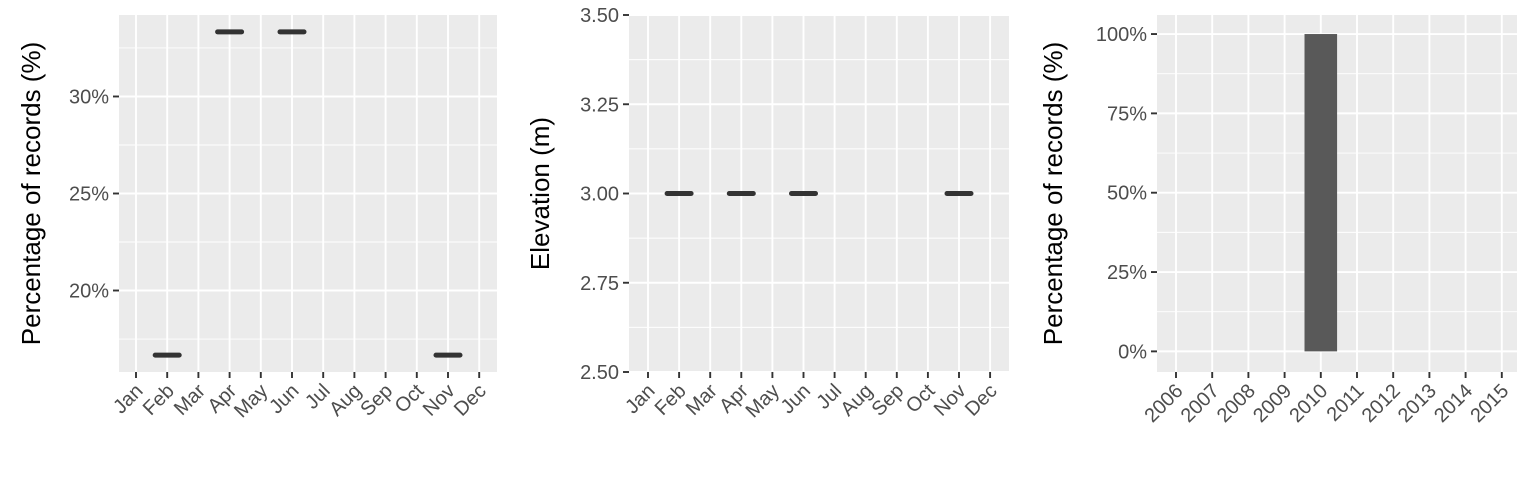  What do you see at coordinates (89, 97) in the screenshot?
I see `y-tick-label: 30%` at bounding box center [89, 97].